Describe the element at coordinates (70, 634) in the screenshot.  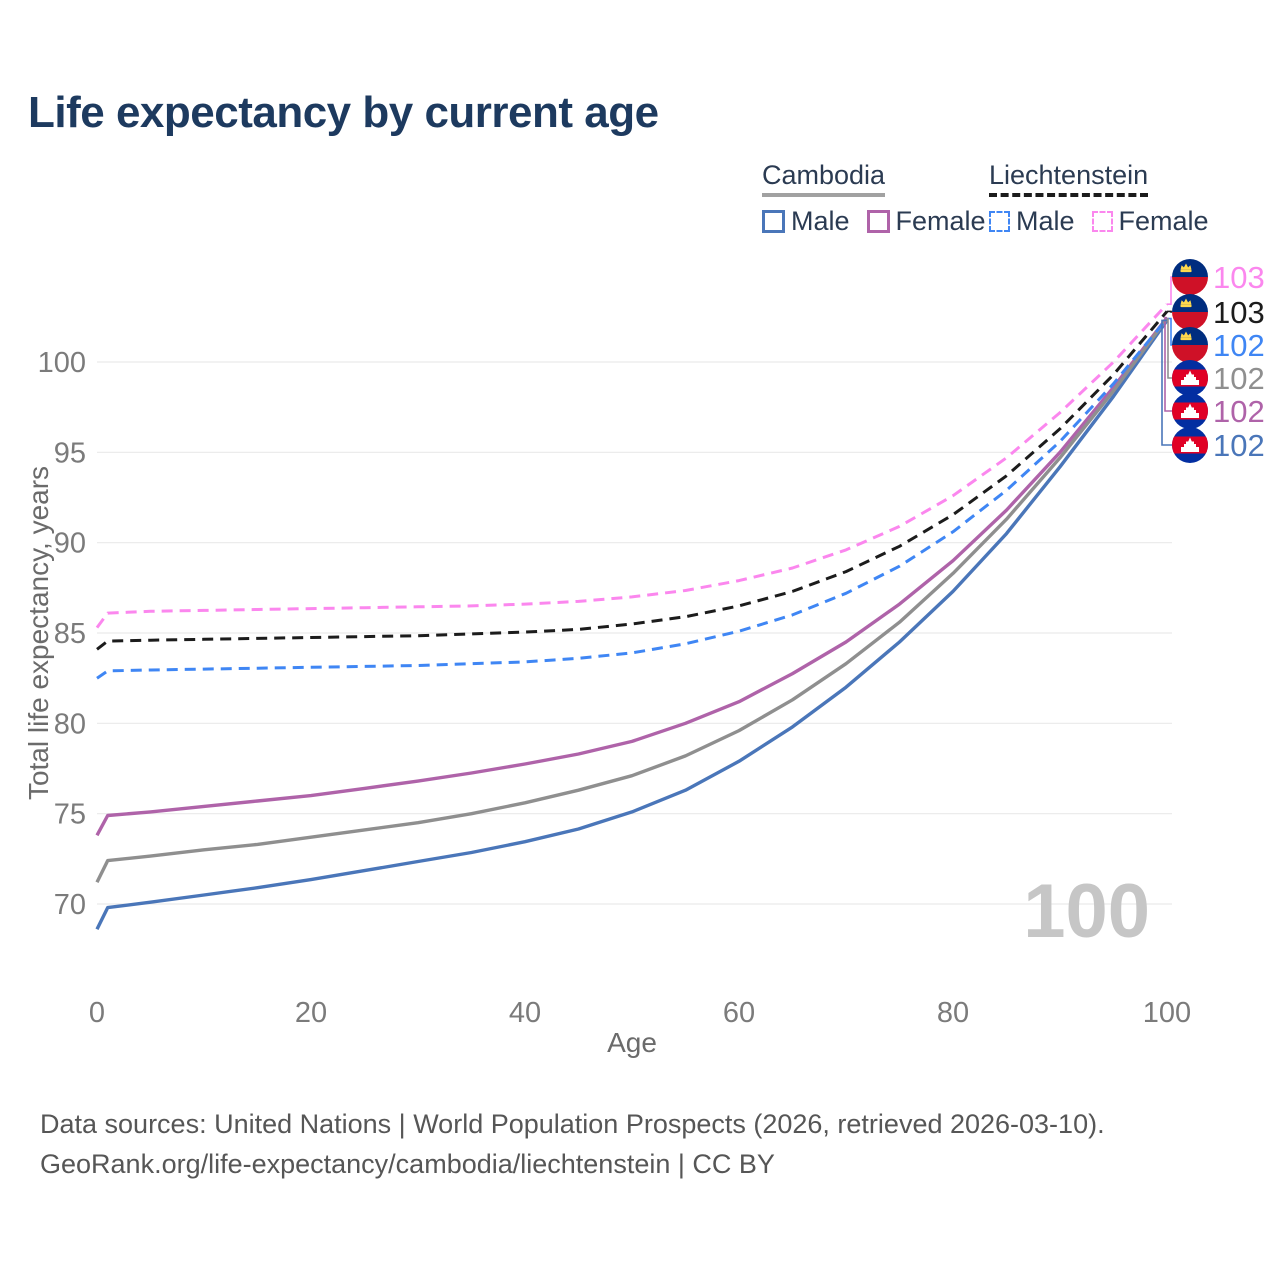
I see `y-tick-label: 85` at that location.